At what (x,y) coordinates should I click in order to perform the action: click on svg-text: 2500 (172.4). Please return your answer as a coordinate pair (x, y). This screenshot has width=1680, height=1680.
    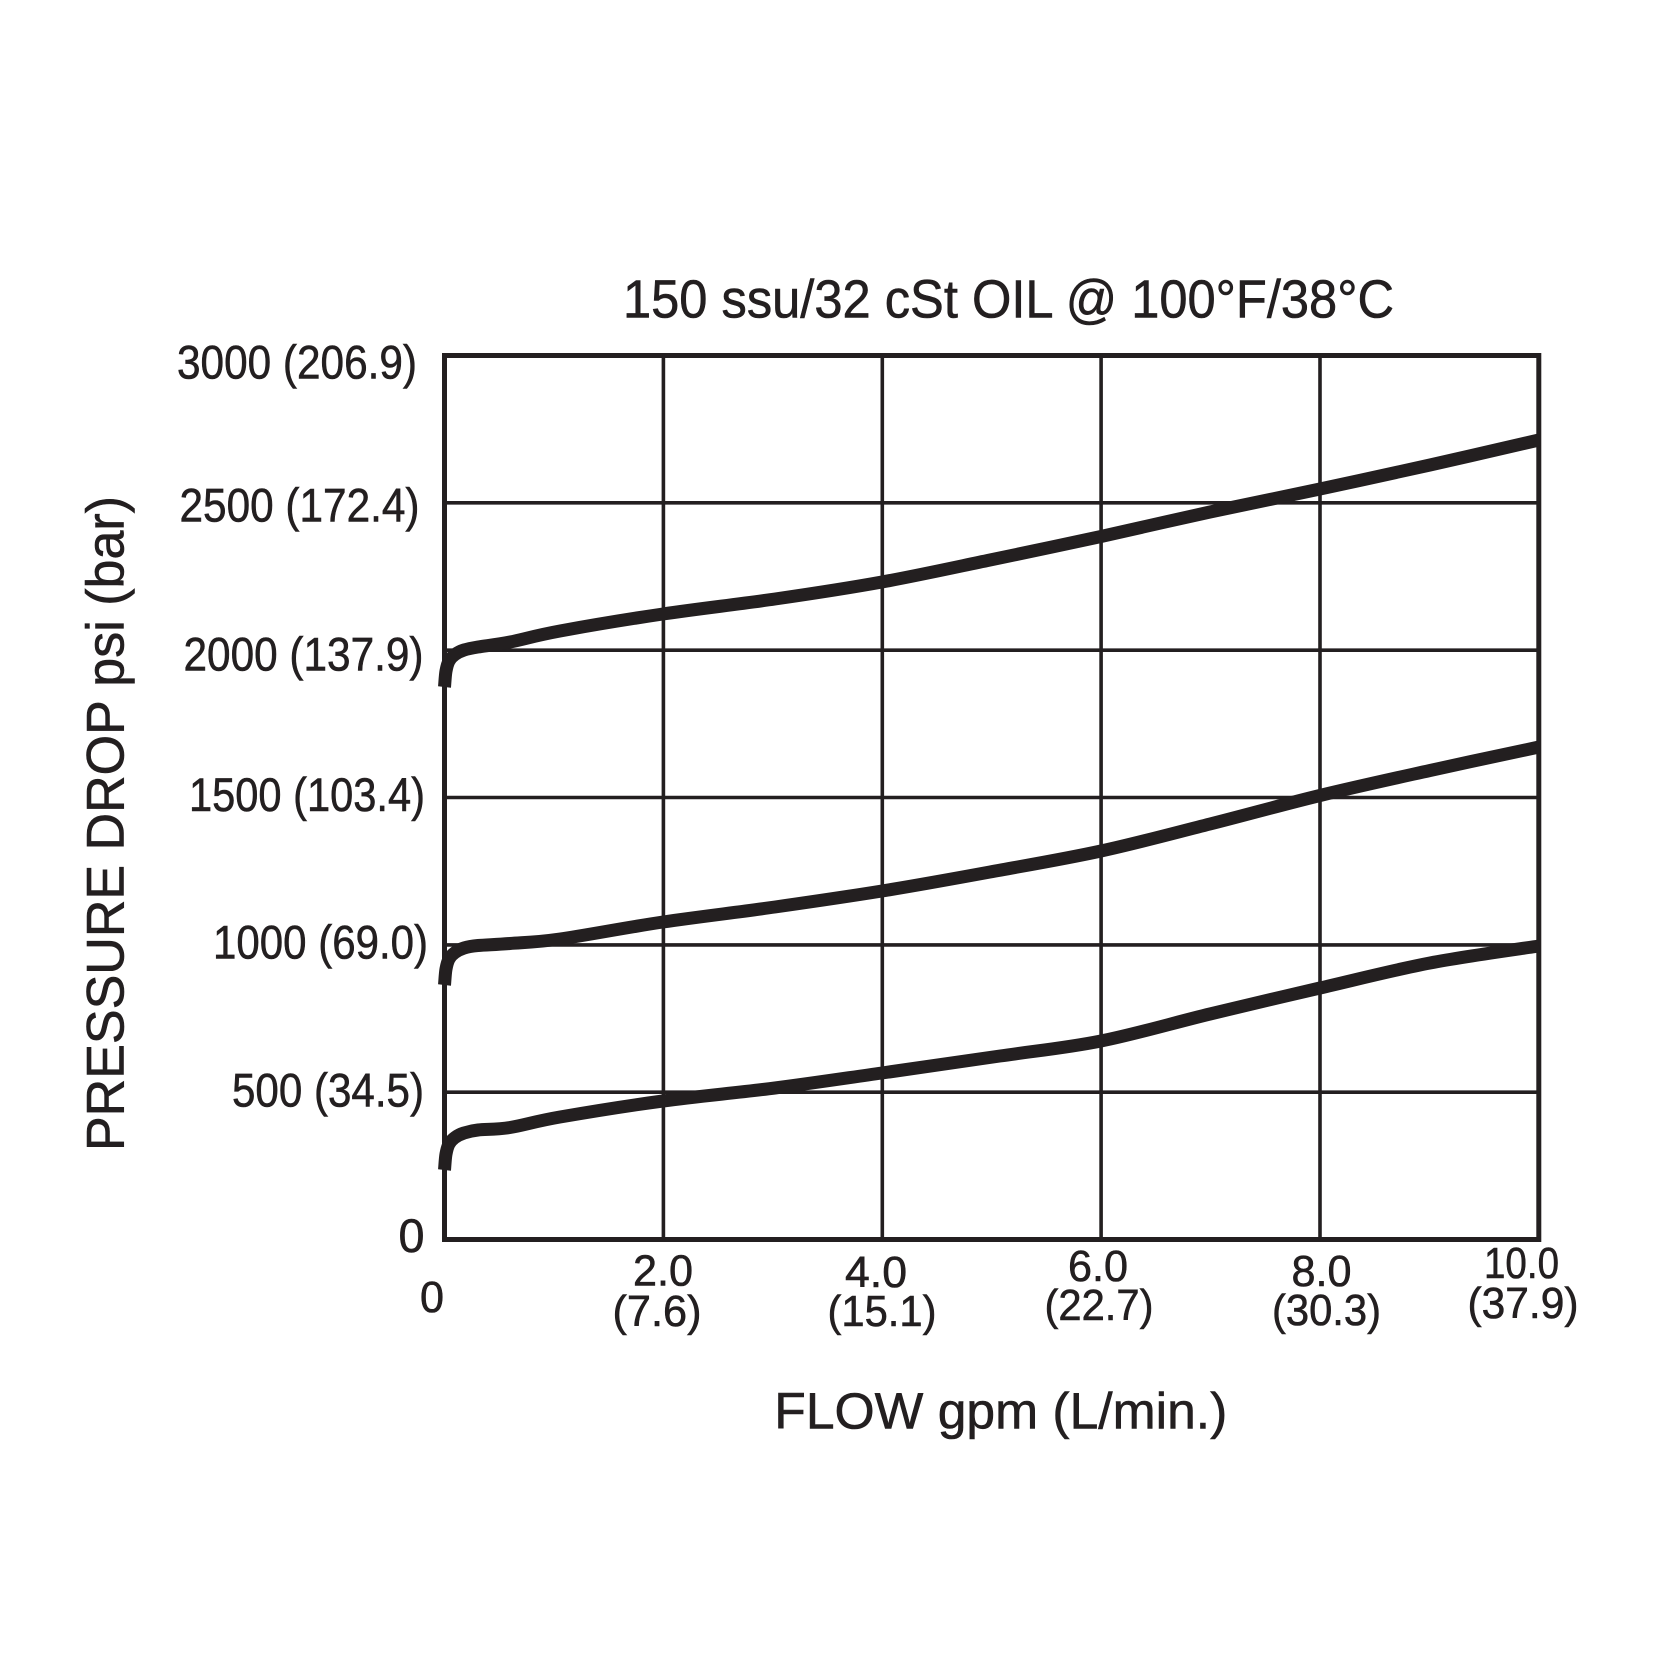
    Looking at the image, I should click on (300, 506).